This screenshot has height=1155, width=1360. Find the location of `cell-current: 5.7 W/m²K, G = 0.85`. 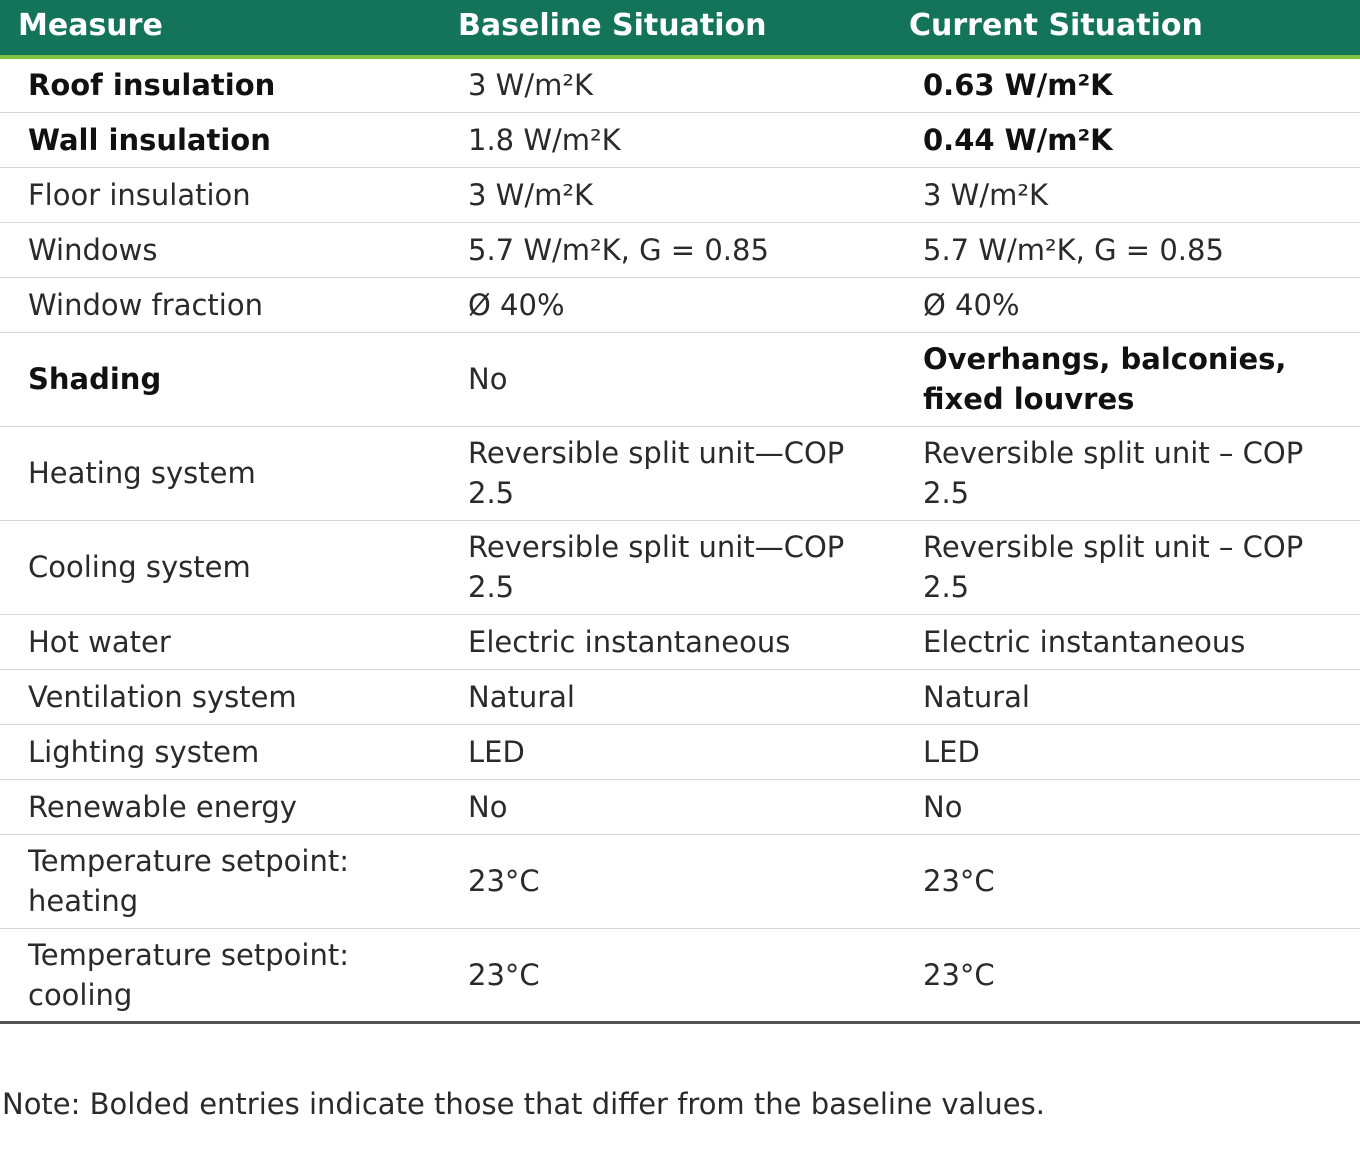

cell-current: 5.7 W/m²K, G = 0.85 is located at coordinates (1127, 250).